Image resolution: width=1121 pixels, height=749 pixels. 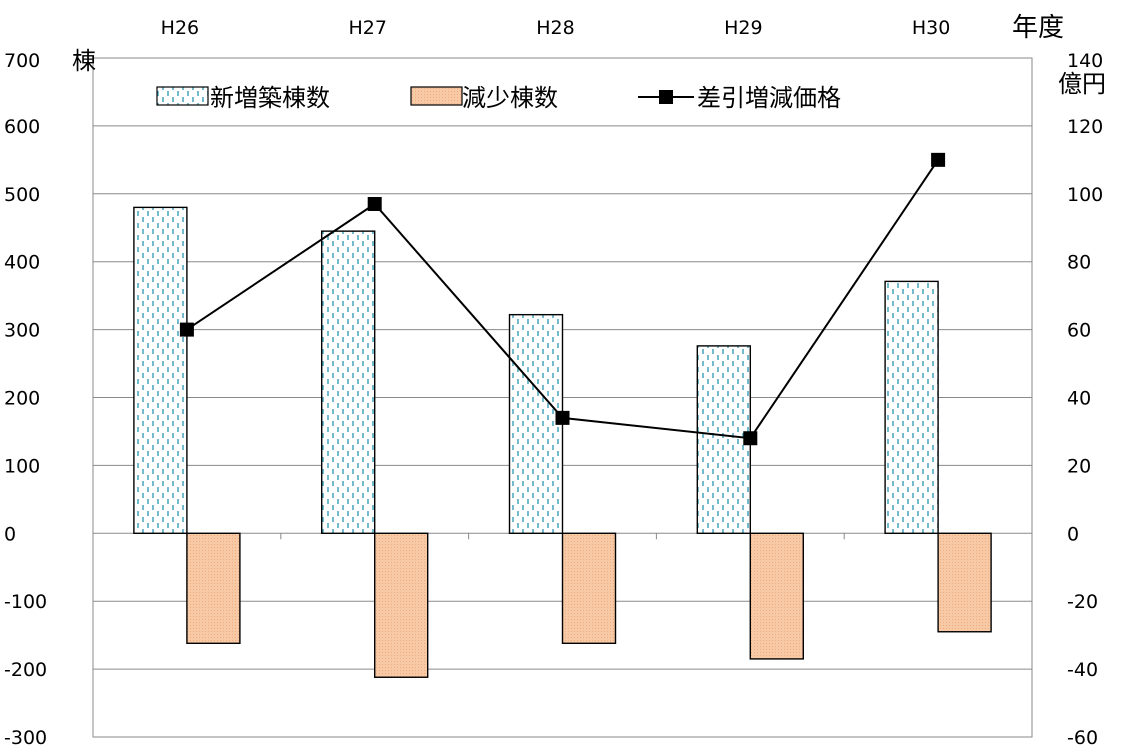 I want to click on y-left-tick-label: 100, so click(x=22, y=466).